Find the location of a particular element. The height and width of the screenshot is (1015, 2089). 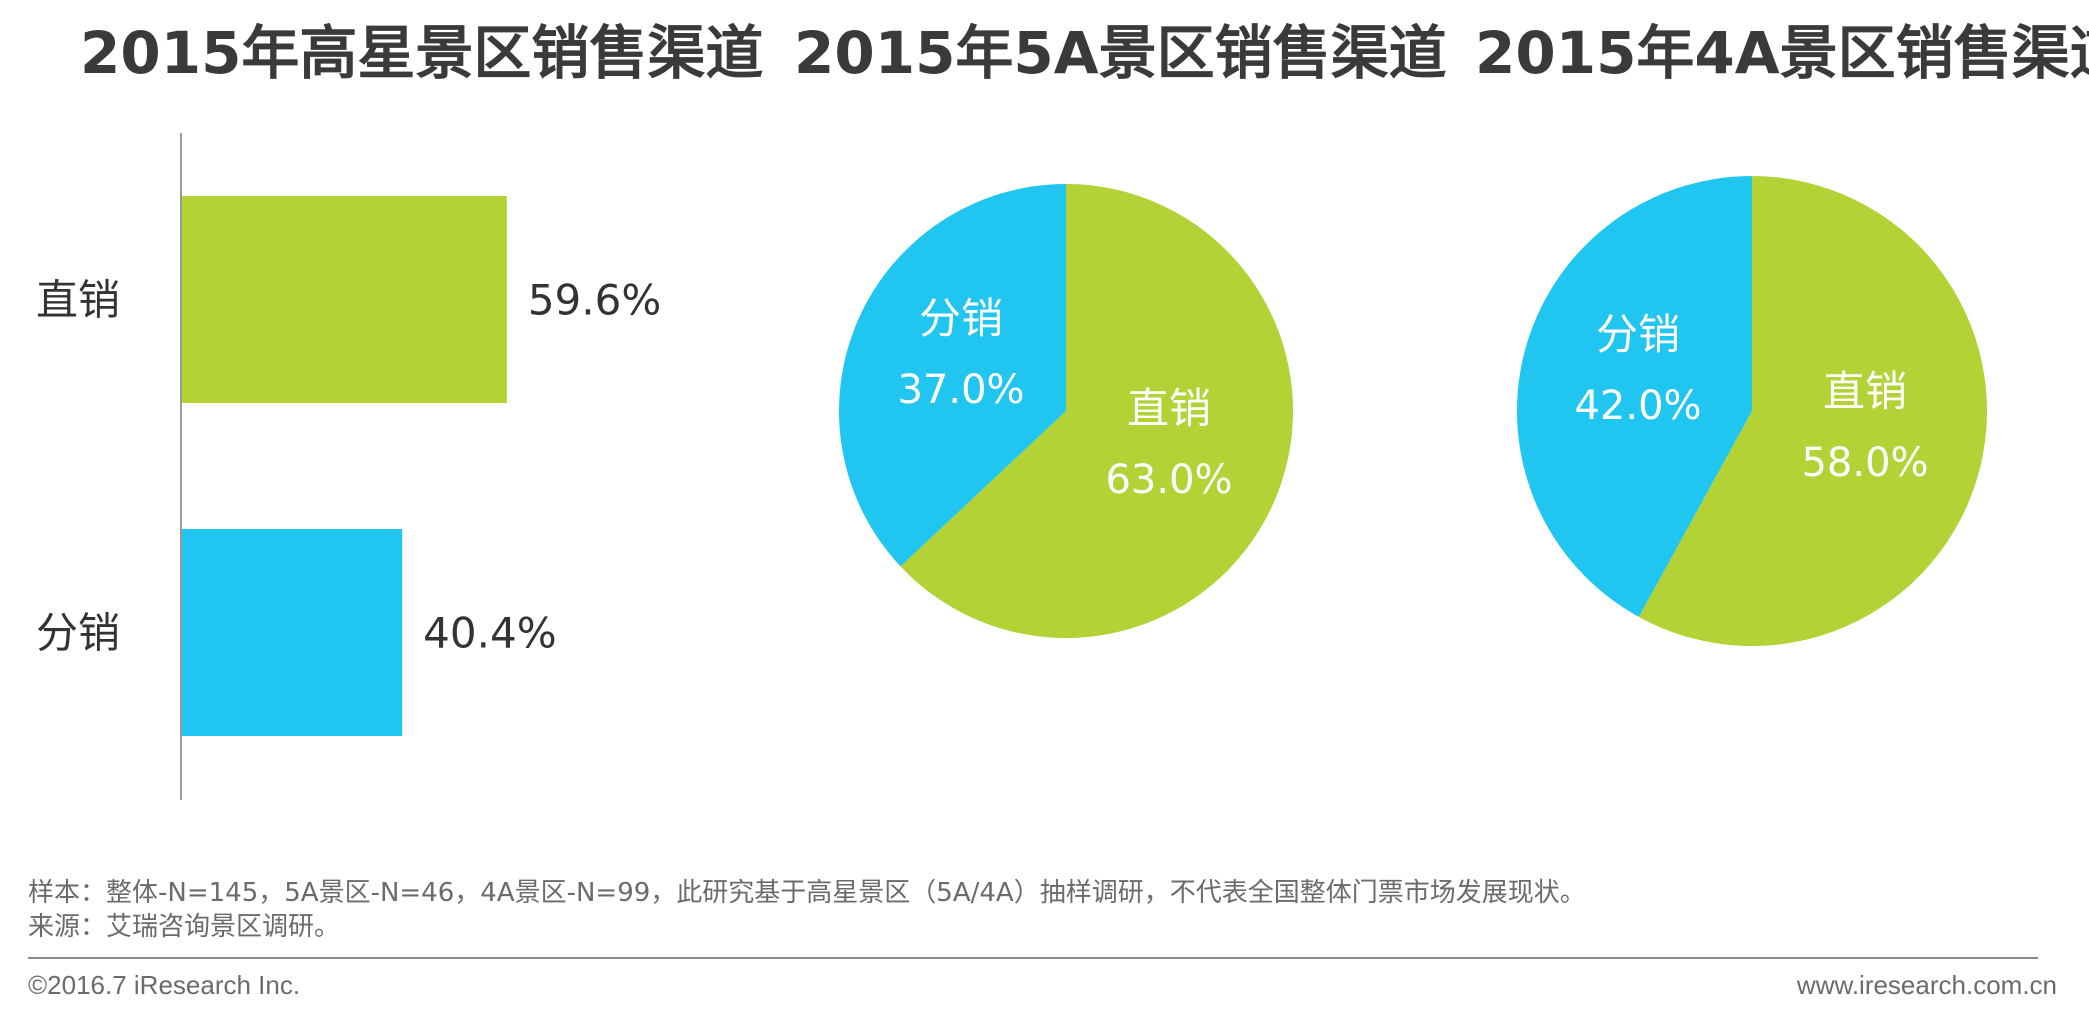

bar-category-label-distribution: 分销 is located at coordinates (78, 633).